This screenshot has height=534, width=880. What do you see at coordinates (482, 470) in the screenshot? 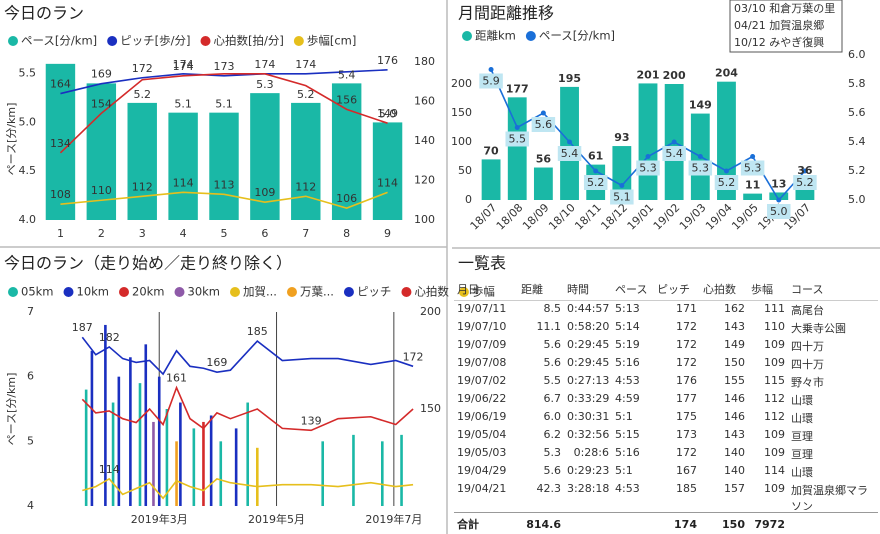
I see `table-cell: 19/04/29` at bounding box center [482, 470].